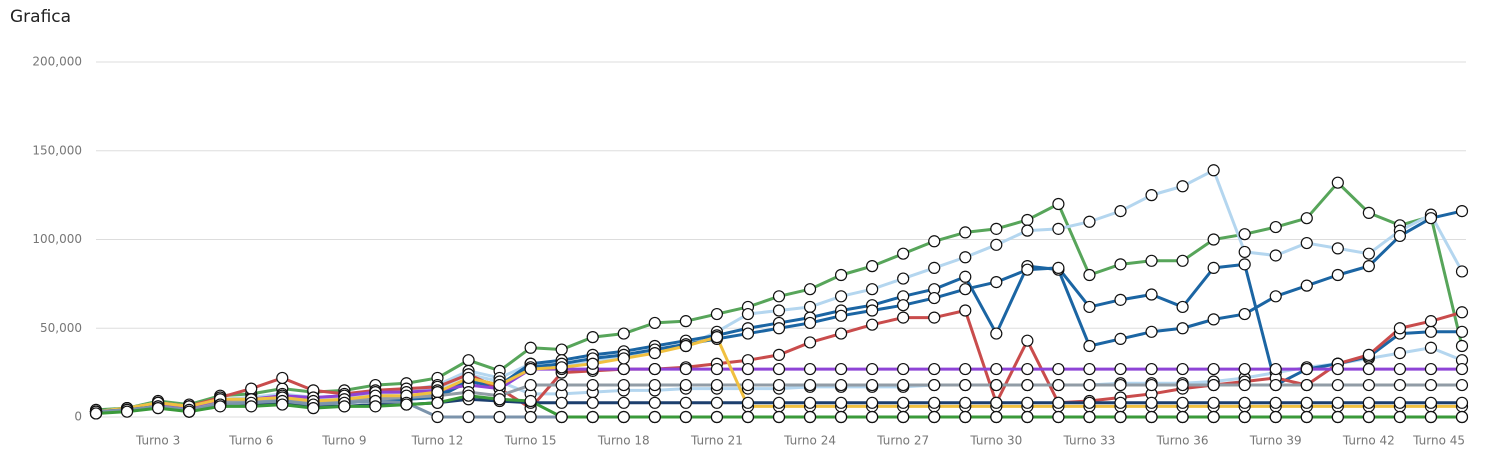 The height and width of the screenshot is (462, 1502). I want to click on y-tick-label: 100,000, so click(57, 239).